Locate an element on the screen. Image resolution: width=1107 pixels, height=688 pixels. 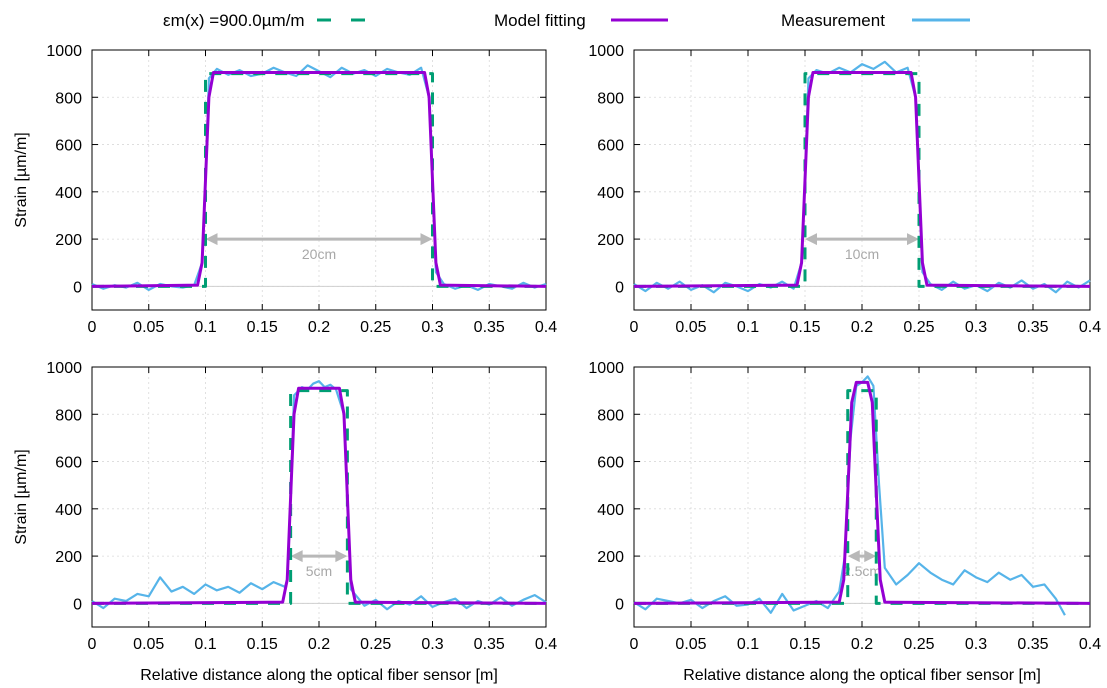
legend-model-label: Model fitting is located at coordinates (540, 20).